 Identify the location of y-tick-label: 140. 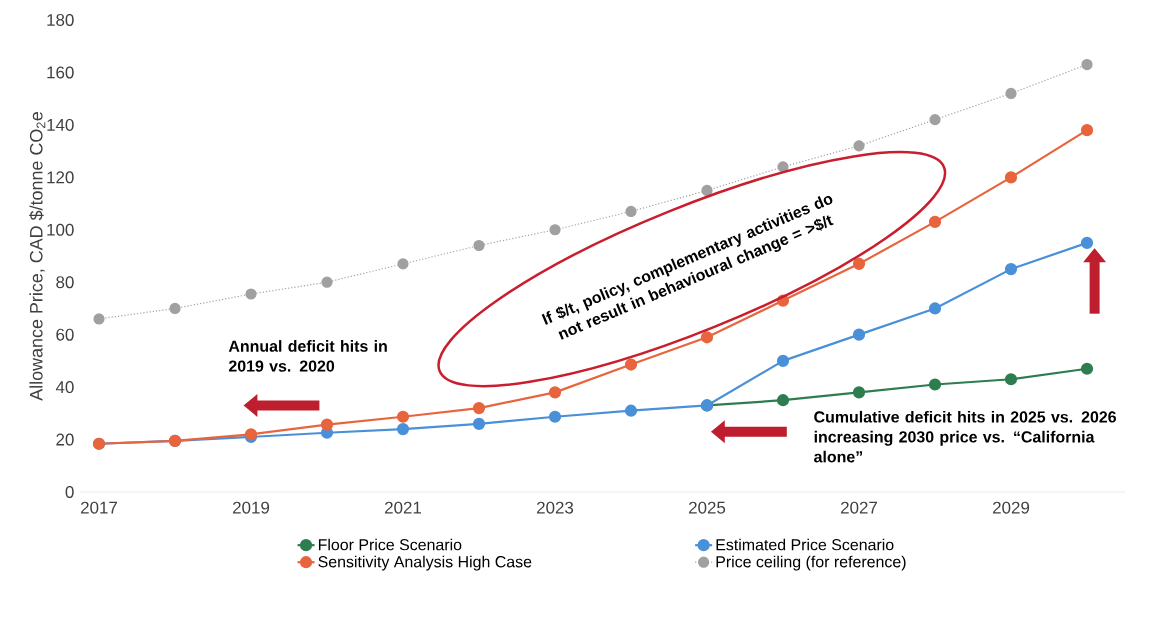
(60, 124).